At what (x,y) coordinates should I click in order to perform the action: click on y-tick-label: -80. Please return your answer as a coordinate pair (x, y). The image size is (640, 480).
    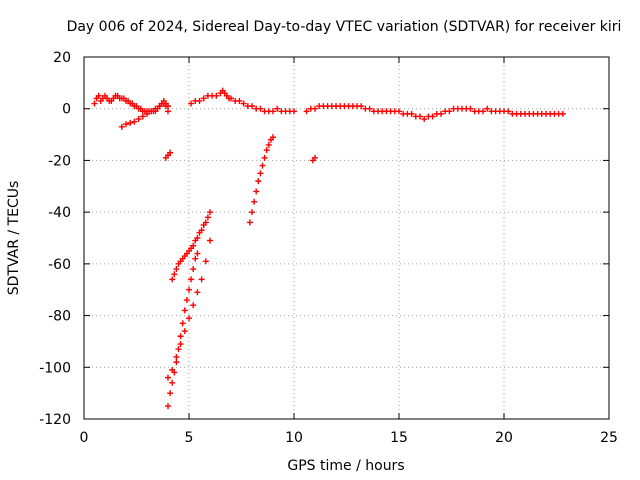
    Looking at the image, I should click on (59, 317).